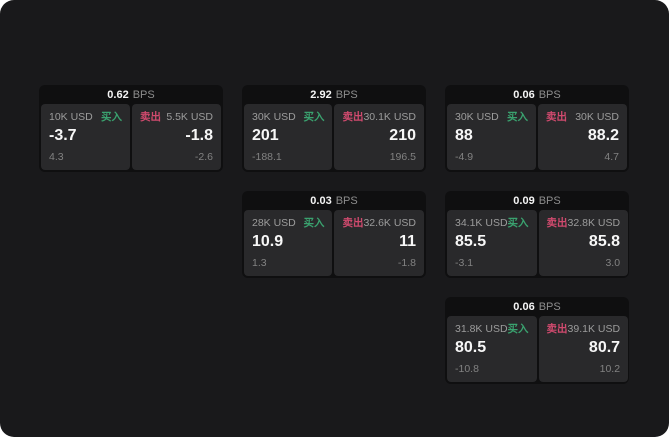 This screenshot has height=437, width=669. I want to click on sell-panel-top: 卖出 30.1K USD, so click(379, 117).